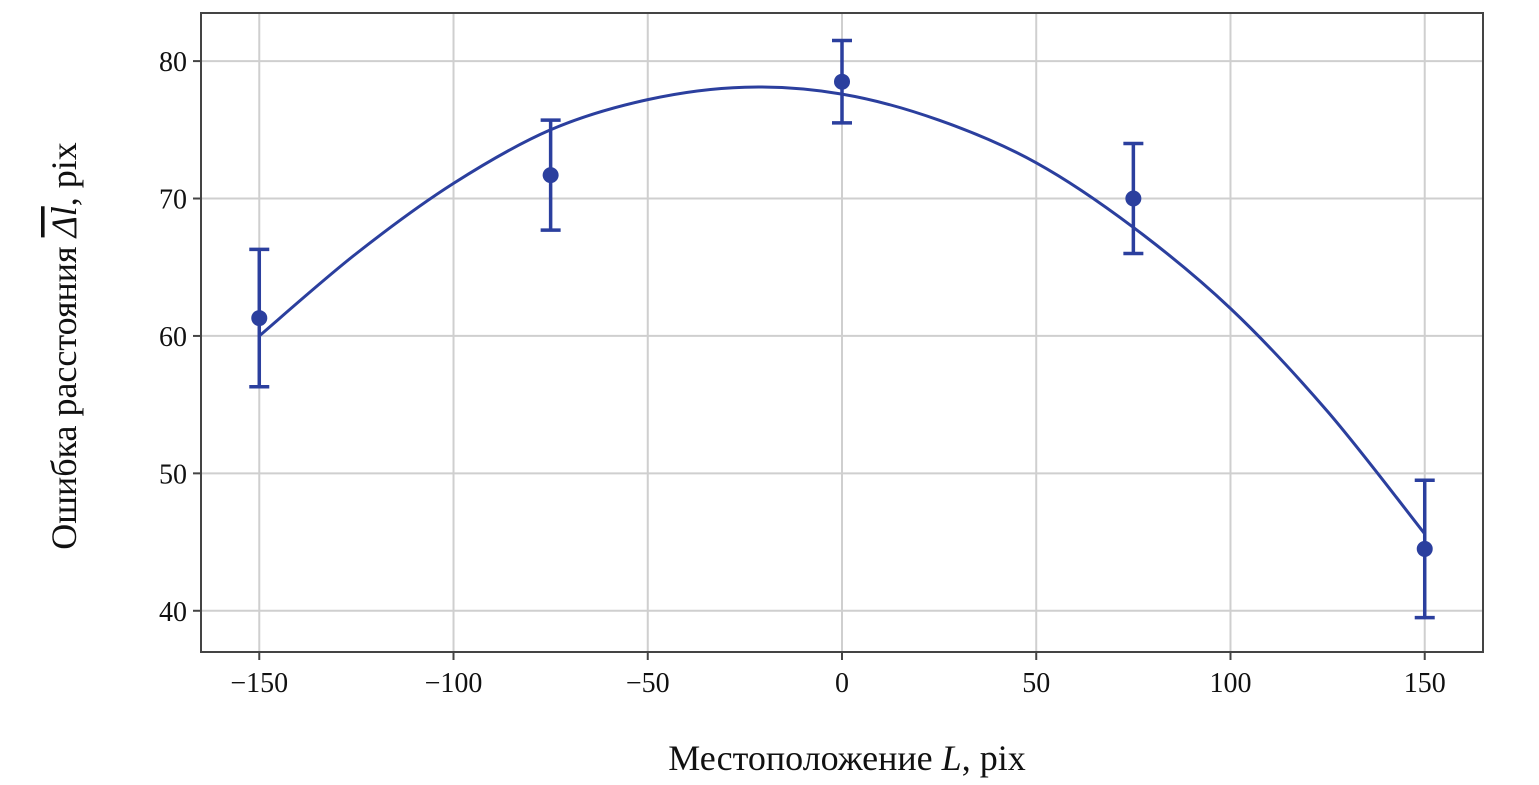 This screenshot has width=1539, height=785. What do you see at coordinates (846, 758) in the screenshot?
I see `x-axis-title: Местоположение L, pix` at bounding box center [846, 758].